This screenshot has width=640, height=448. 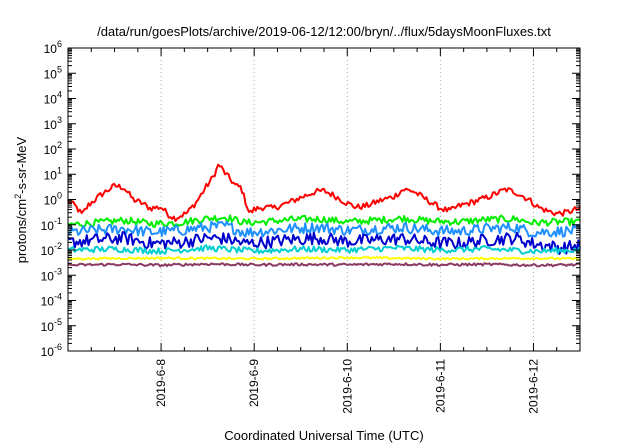 I want to click on x-tick-label: 2019-6-9, so click(x=254, y=383).